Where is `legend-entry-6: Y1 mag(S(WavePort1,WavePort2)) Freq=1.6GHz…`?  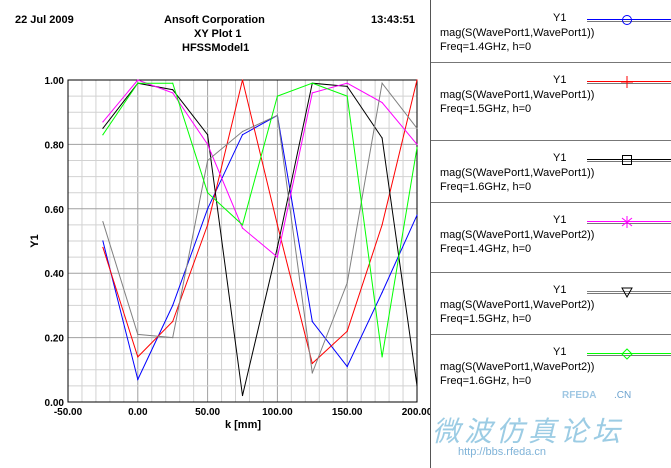 legend-entry-6: Y1 mag(S(WavePort1,WavePort2)) Freq=1.6GHz… is located at coordinates (551, 365).